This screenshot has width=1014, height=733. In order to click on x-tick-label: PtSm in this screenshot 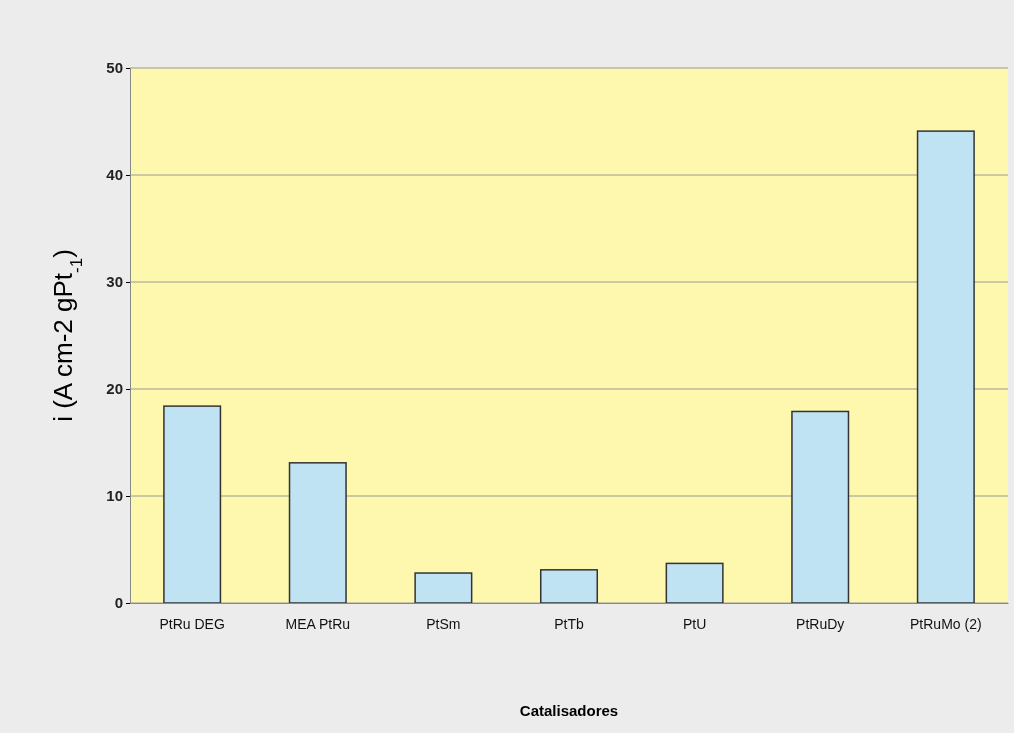, I will do `click(443, 624)`.